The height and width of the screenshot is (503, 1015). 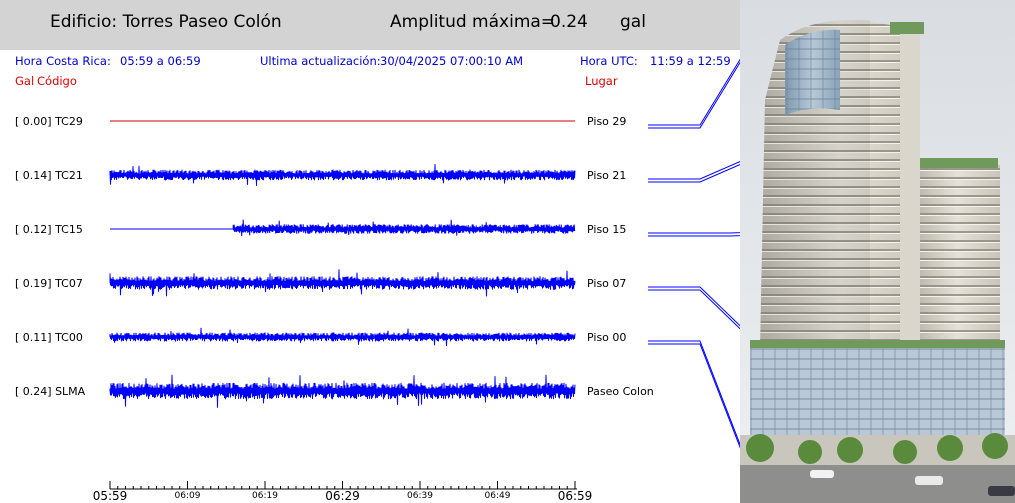 What do you see at coordinates (63, 61) in the screenshot?
I see `local-time-label: Hora Costa Rica:` at bounding box center [63, 61].